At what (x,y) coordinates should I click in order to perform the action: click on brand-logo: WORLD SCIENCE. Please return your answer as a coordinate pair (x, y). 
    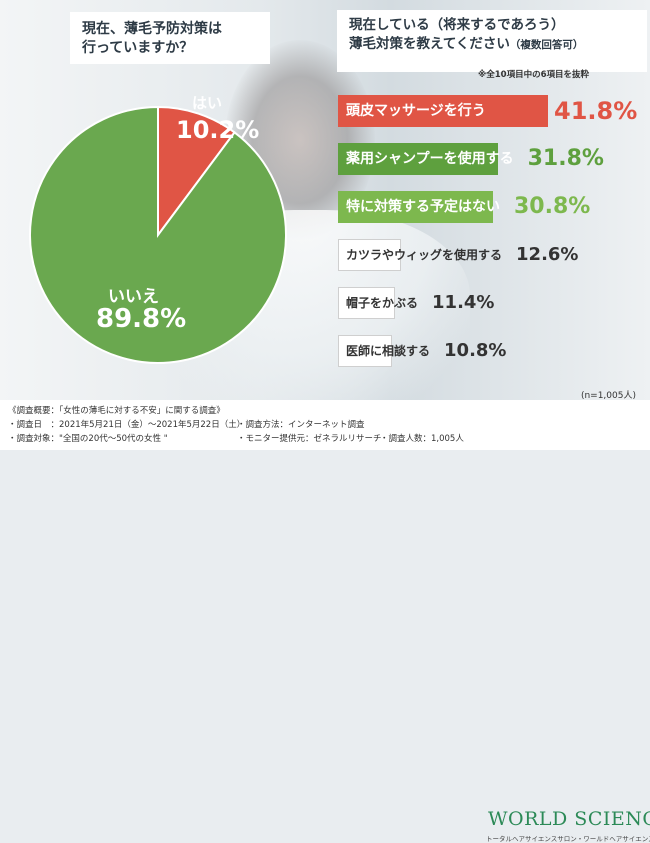
    Looking at the image, I should click on (569, 819).